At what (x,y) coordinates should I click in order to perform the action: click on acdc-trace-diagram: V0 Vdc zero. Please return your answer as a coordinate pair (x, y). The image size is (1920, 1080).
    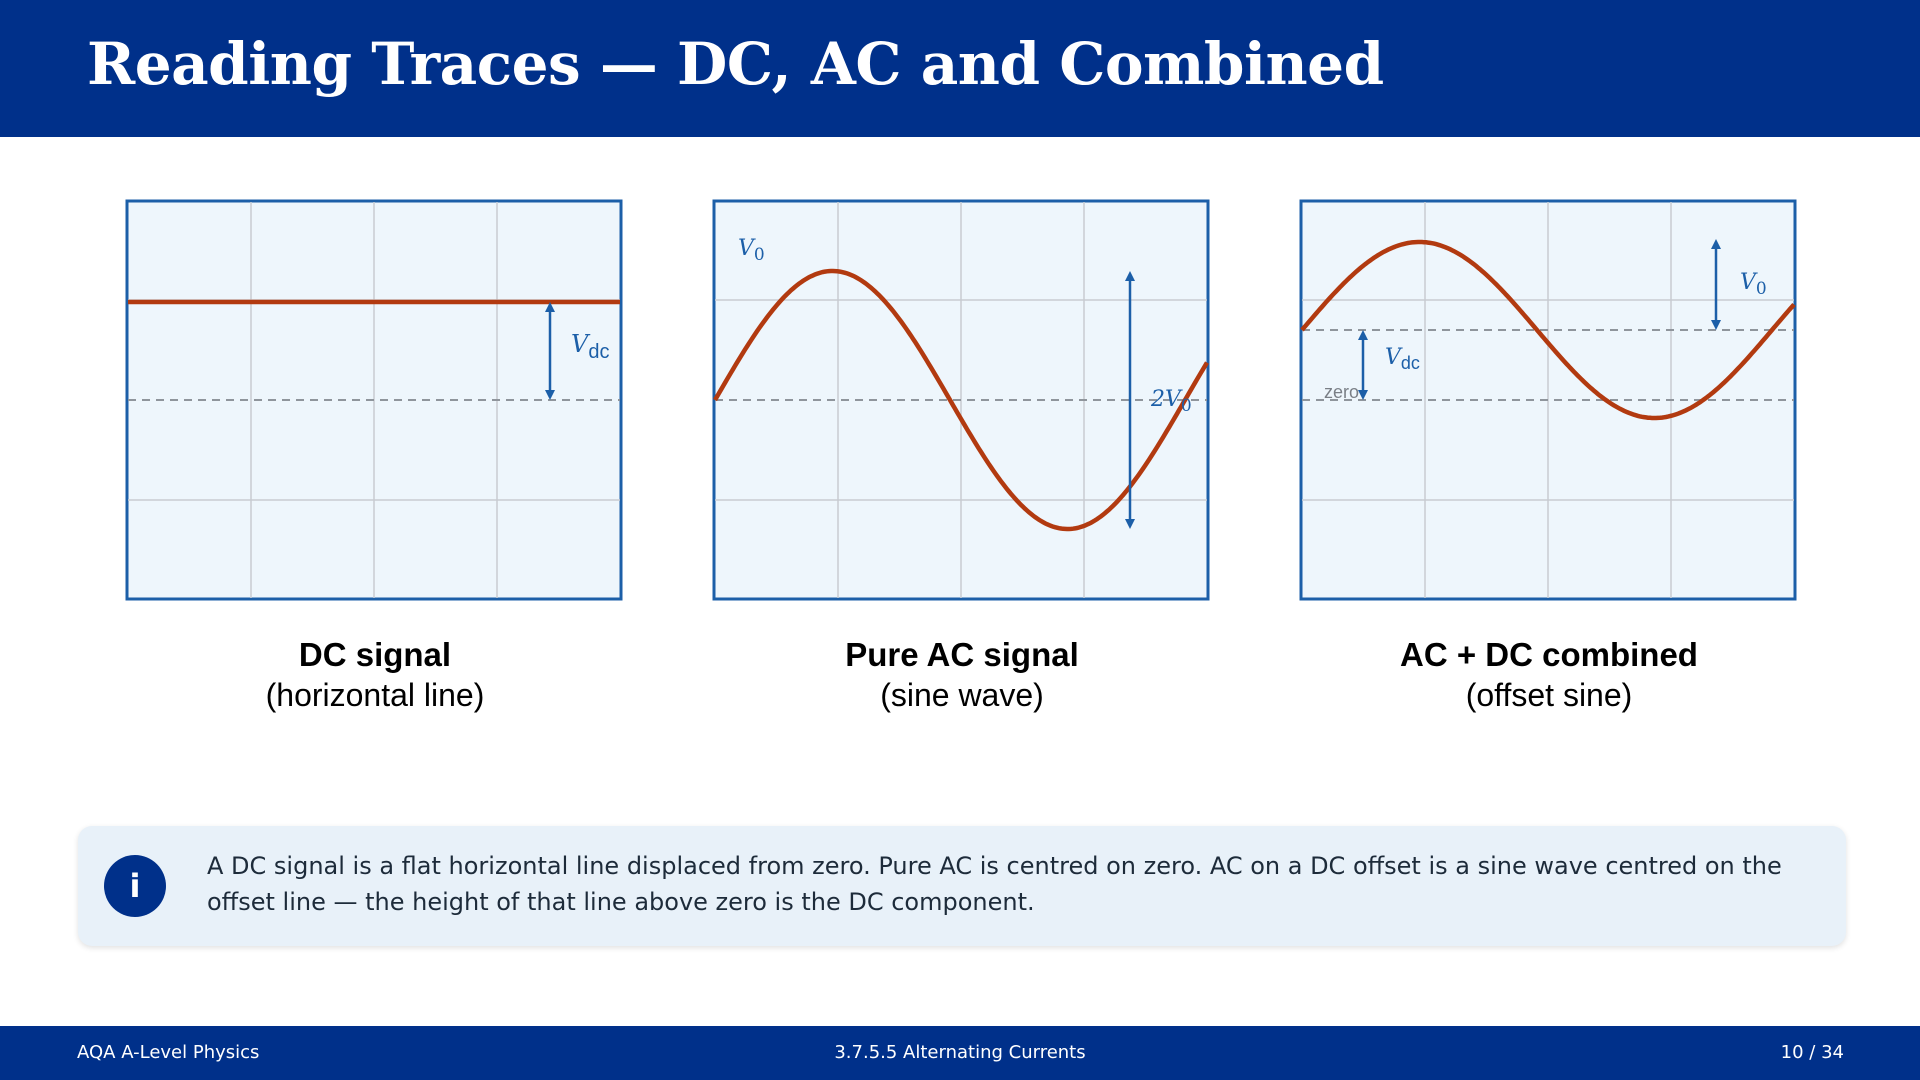
    Looking at the image, I should click on (1548, 400).